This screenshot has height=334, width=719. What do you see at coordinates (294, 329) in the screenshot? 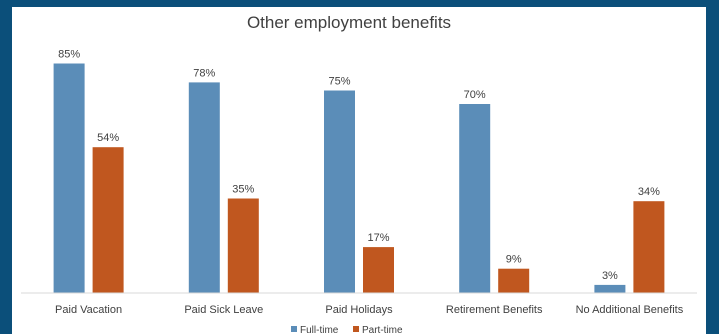
I see `legend-swatch-full-time` at bounding box center [294, 329].